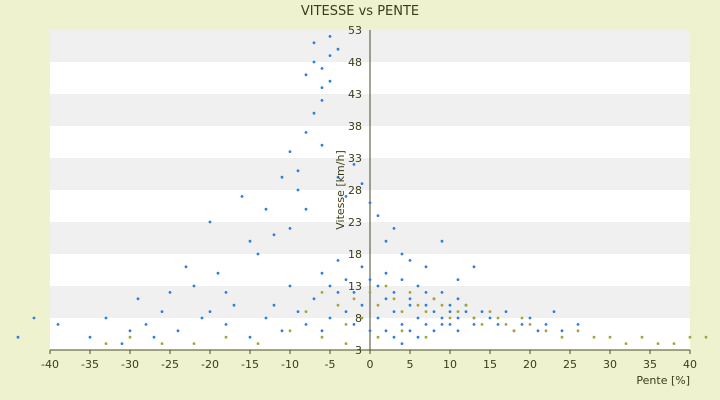  I want to click on y-tick-label: 53, so click(355, 30).